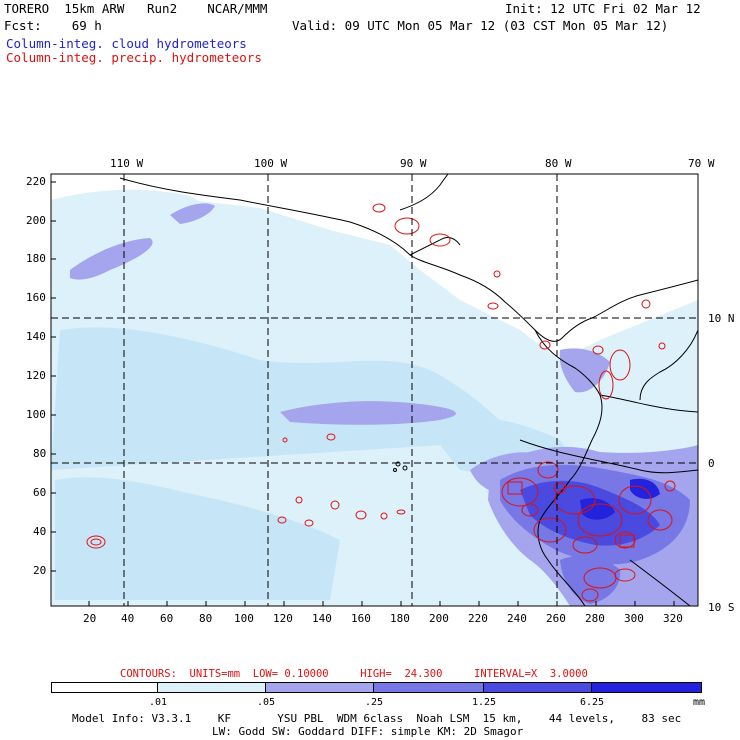  Describe the element at coordinates (128, 618) in the screenshot. I see `x-label: 40` at that location.